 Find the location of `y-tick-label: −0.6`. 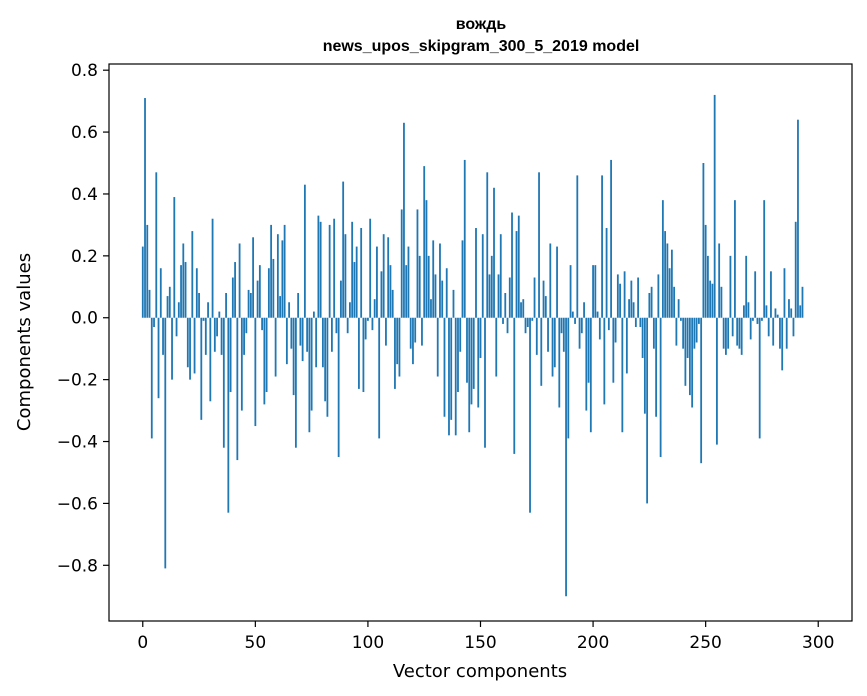

y-tick-label: −0.6 is located at coordinates (77, 504).